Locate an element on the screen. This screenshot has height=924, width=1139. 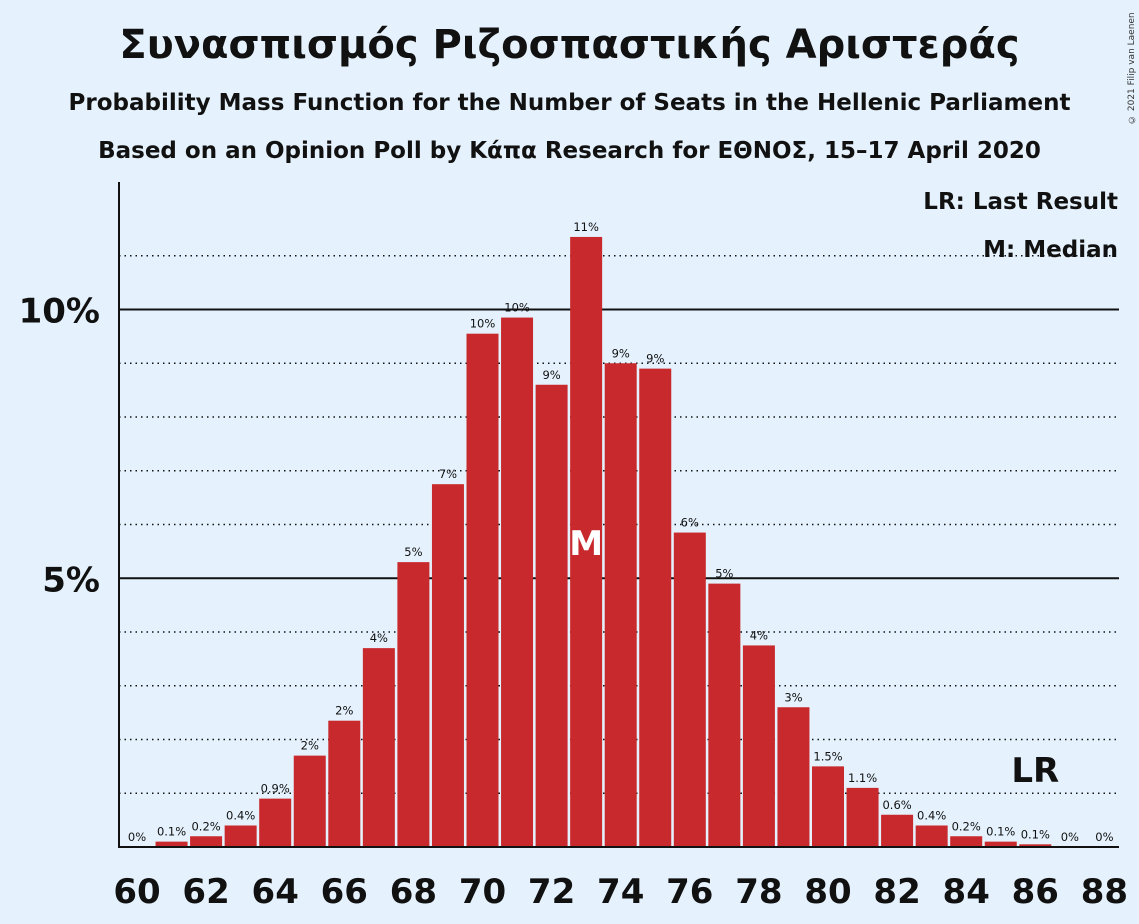
last-result-marker: LR is located at coordinates (1035, 771).